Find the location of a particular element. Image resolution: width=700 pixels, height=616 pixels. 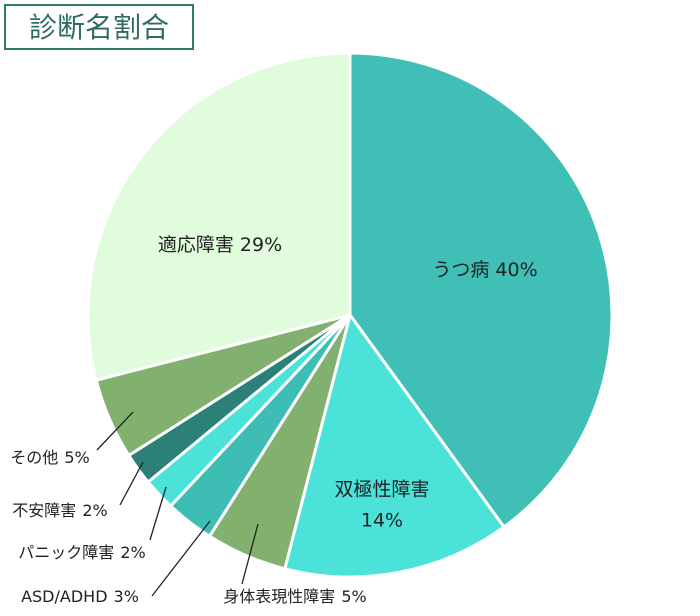

value-label: 40% is located at coordinates (516, 270).